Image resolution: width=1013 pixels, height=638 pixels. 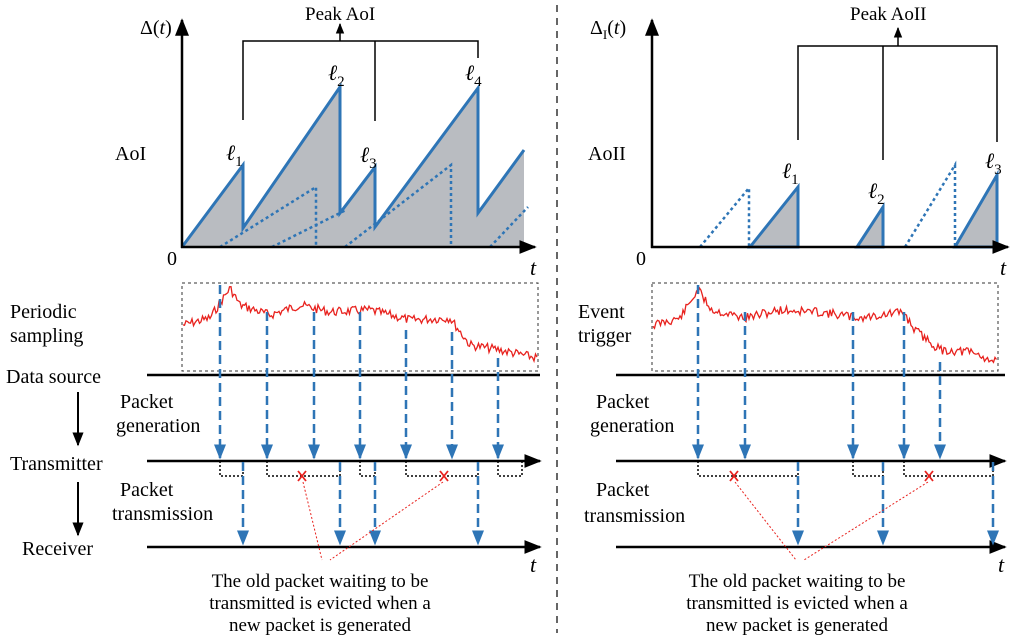 I want to click on aoi-sawtooth, so click(x=353, y=165).